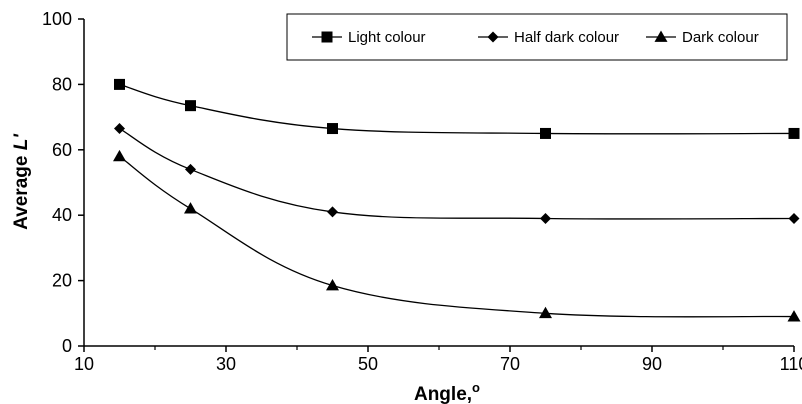  What do you see at coordinates (62, 84) in the screenshot?
I see `y-tick-label: 80` at bounding box center [62, 84].